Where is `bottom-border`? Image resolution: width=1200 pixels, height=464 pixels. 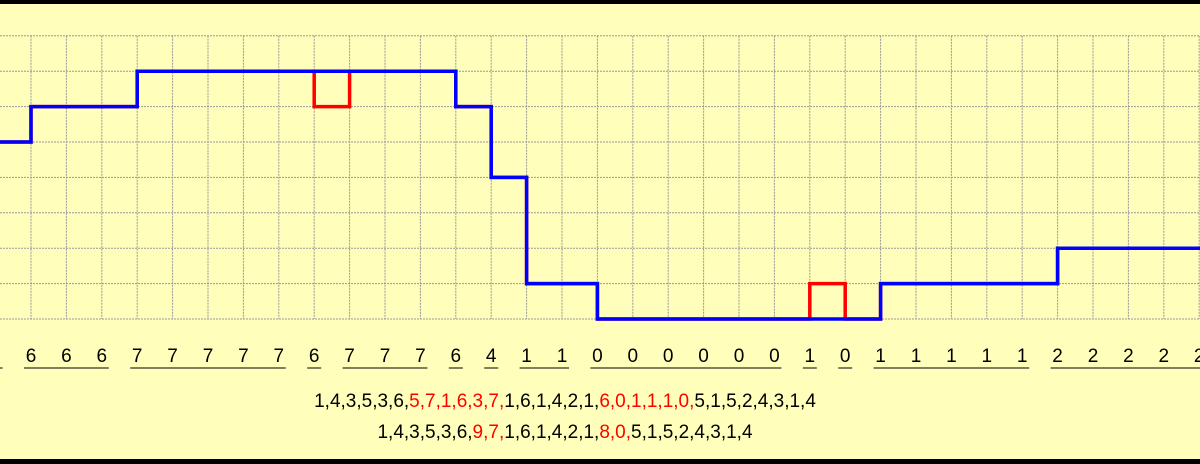
bottom-border is located at coordinates (600, 461).